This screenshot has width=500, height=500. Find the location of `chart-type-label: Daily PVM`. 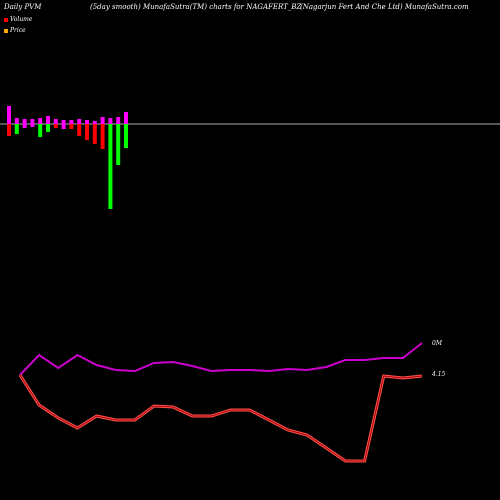

chart-type-label: Daily PVM is located at coordinates (23, 7).